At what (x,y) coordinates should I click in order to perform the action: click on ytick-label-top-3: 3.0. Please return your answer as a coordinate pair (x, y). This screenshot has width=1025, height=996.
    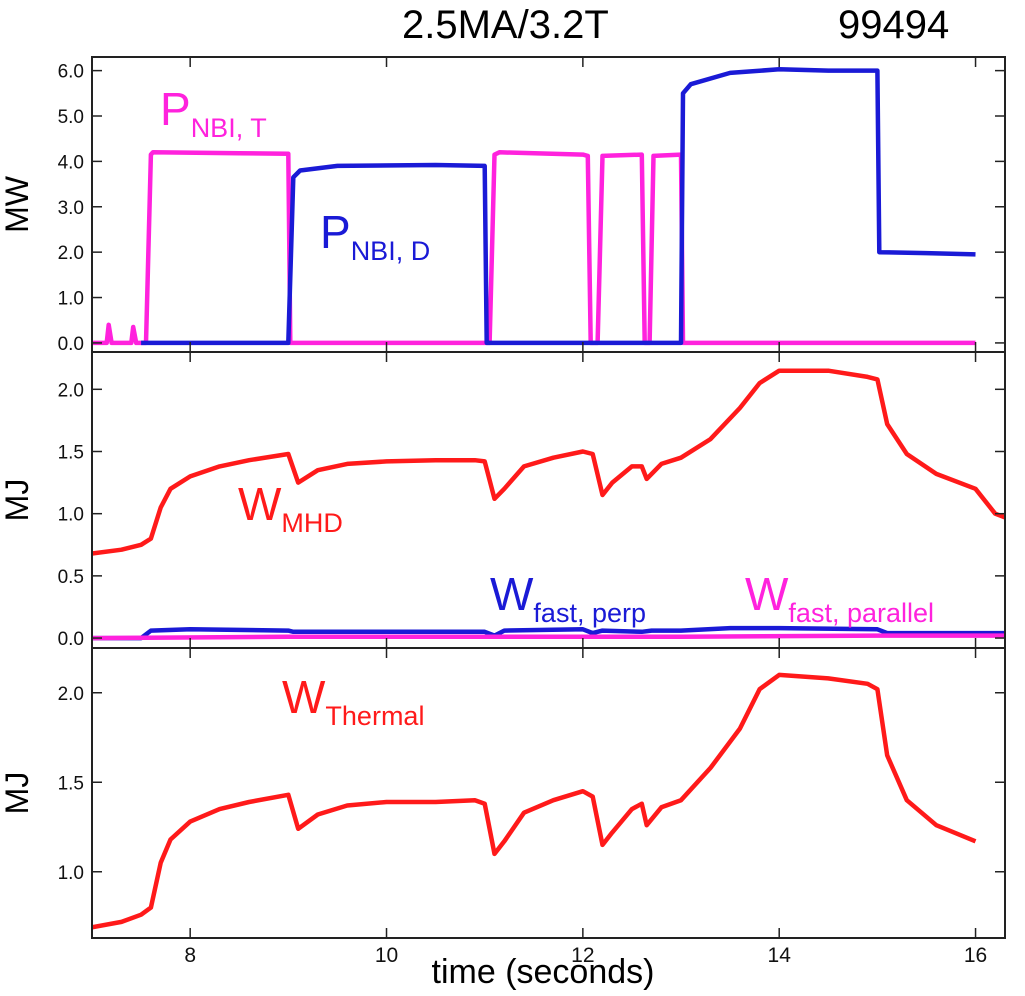
    Looking at the image, I should click on (71, 208).